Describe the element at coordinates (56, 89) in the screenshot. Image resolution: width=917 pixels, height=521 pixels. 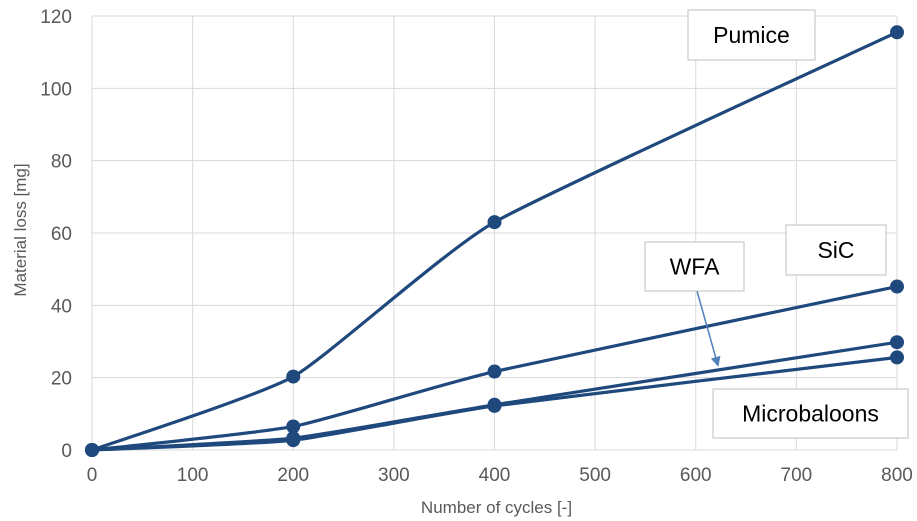
I see `y-tick-label: 100` at that location.